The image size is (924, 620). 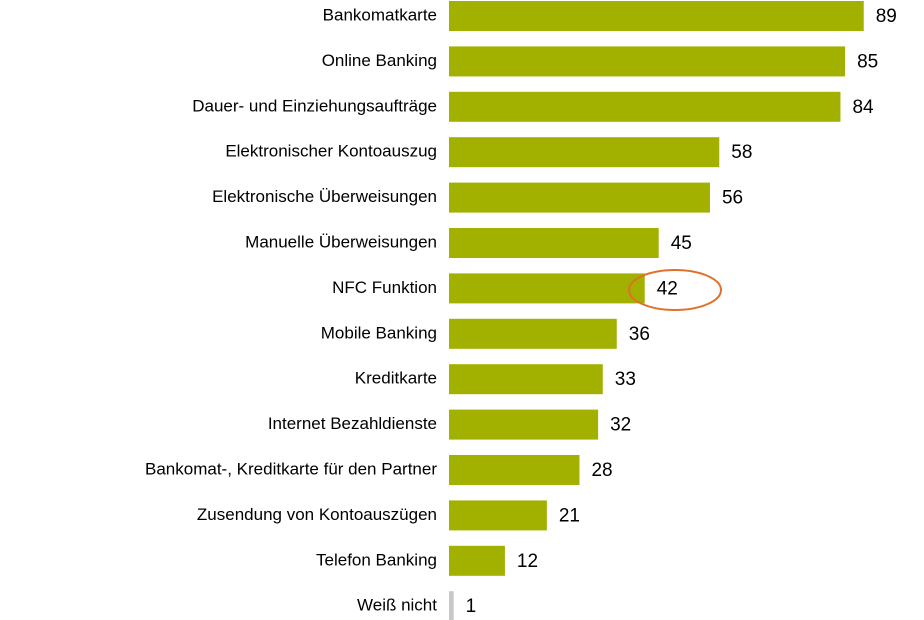 I want to click on category-label: Elektronischer Kontoauszug, so click(x=331, y=151).